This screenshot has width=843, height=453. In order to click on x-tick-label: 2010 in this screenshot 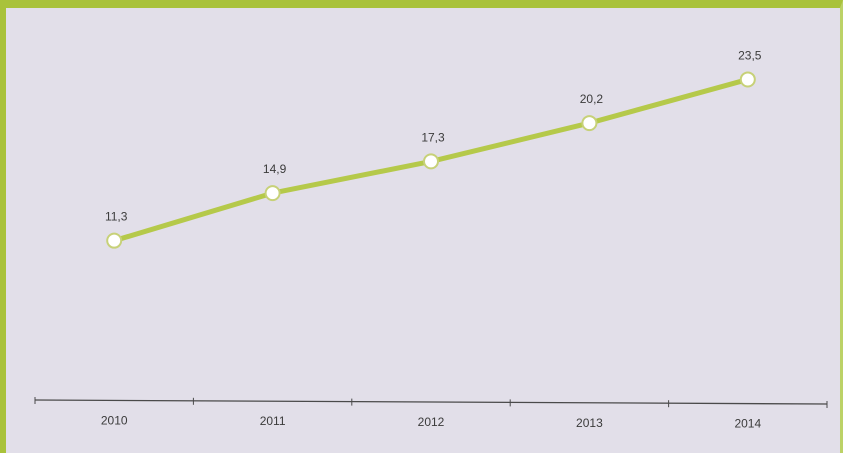, I will do `click(114, 420)`.